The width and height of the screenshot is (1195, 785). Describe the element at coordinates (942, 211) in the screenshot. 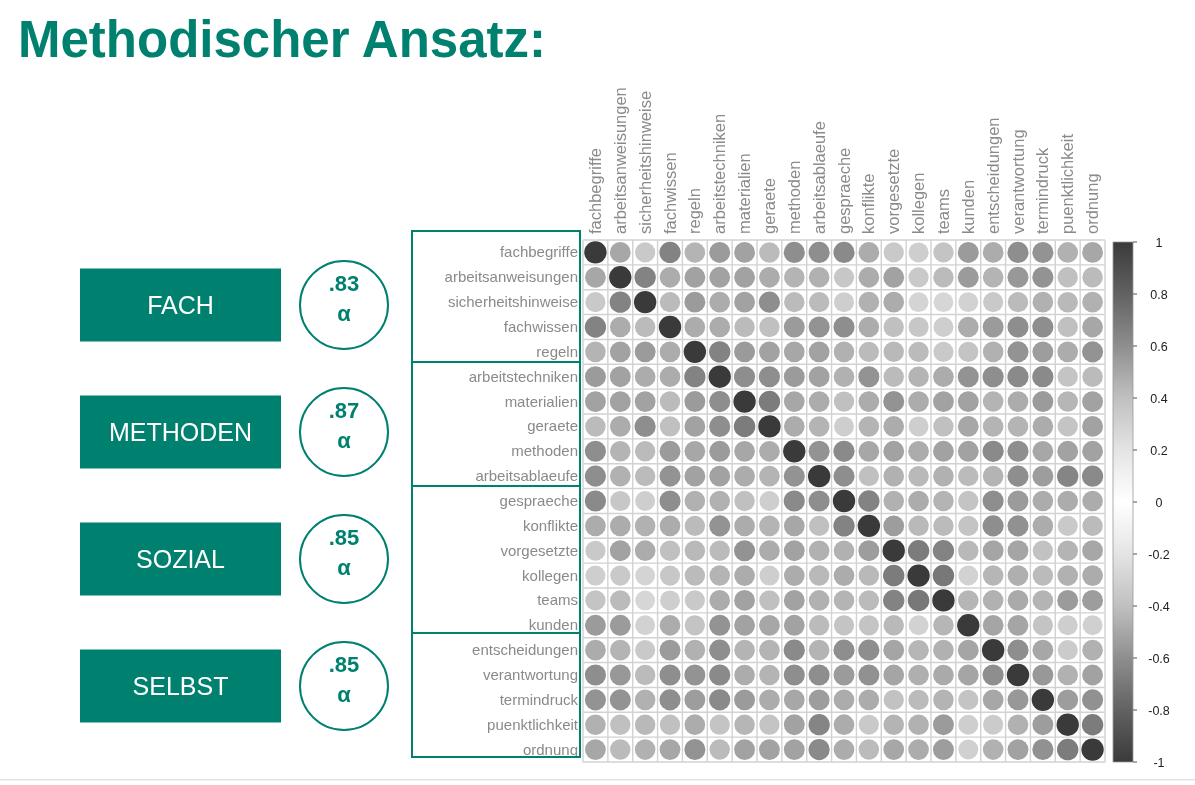

I see `x-tick-label: teams` at that location.